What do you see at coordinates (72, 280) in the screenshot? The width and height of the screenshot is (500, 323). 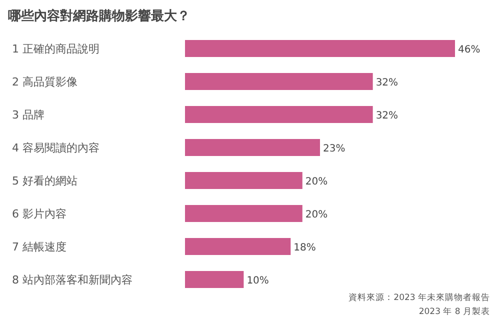 I see `y-tick-label: 8 站內部落客和新聞內容` at bounding box center [72, 280].